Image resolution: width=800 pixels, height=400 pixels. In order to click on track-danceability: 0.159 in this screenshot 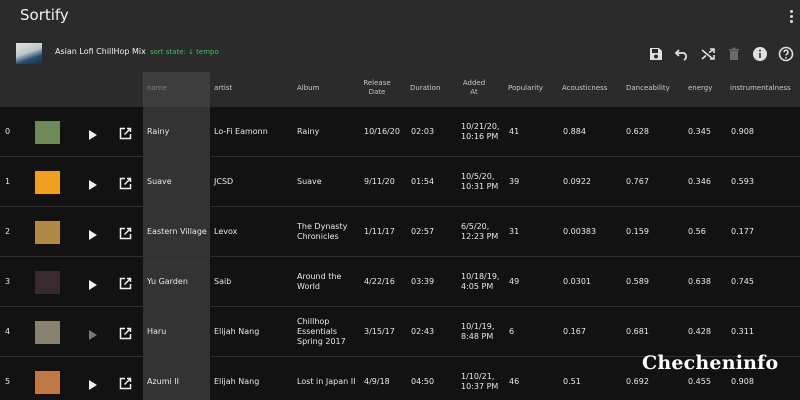, I will do `click(637, 231)`.